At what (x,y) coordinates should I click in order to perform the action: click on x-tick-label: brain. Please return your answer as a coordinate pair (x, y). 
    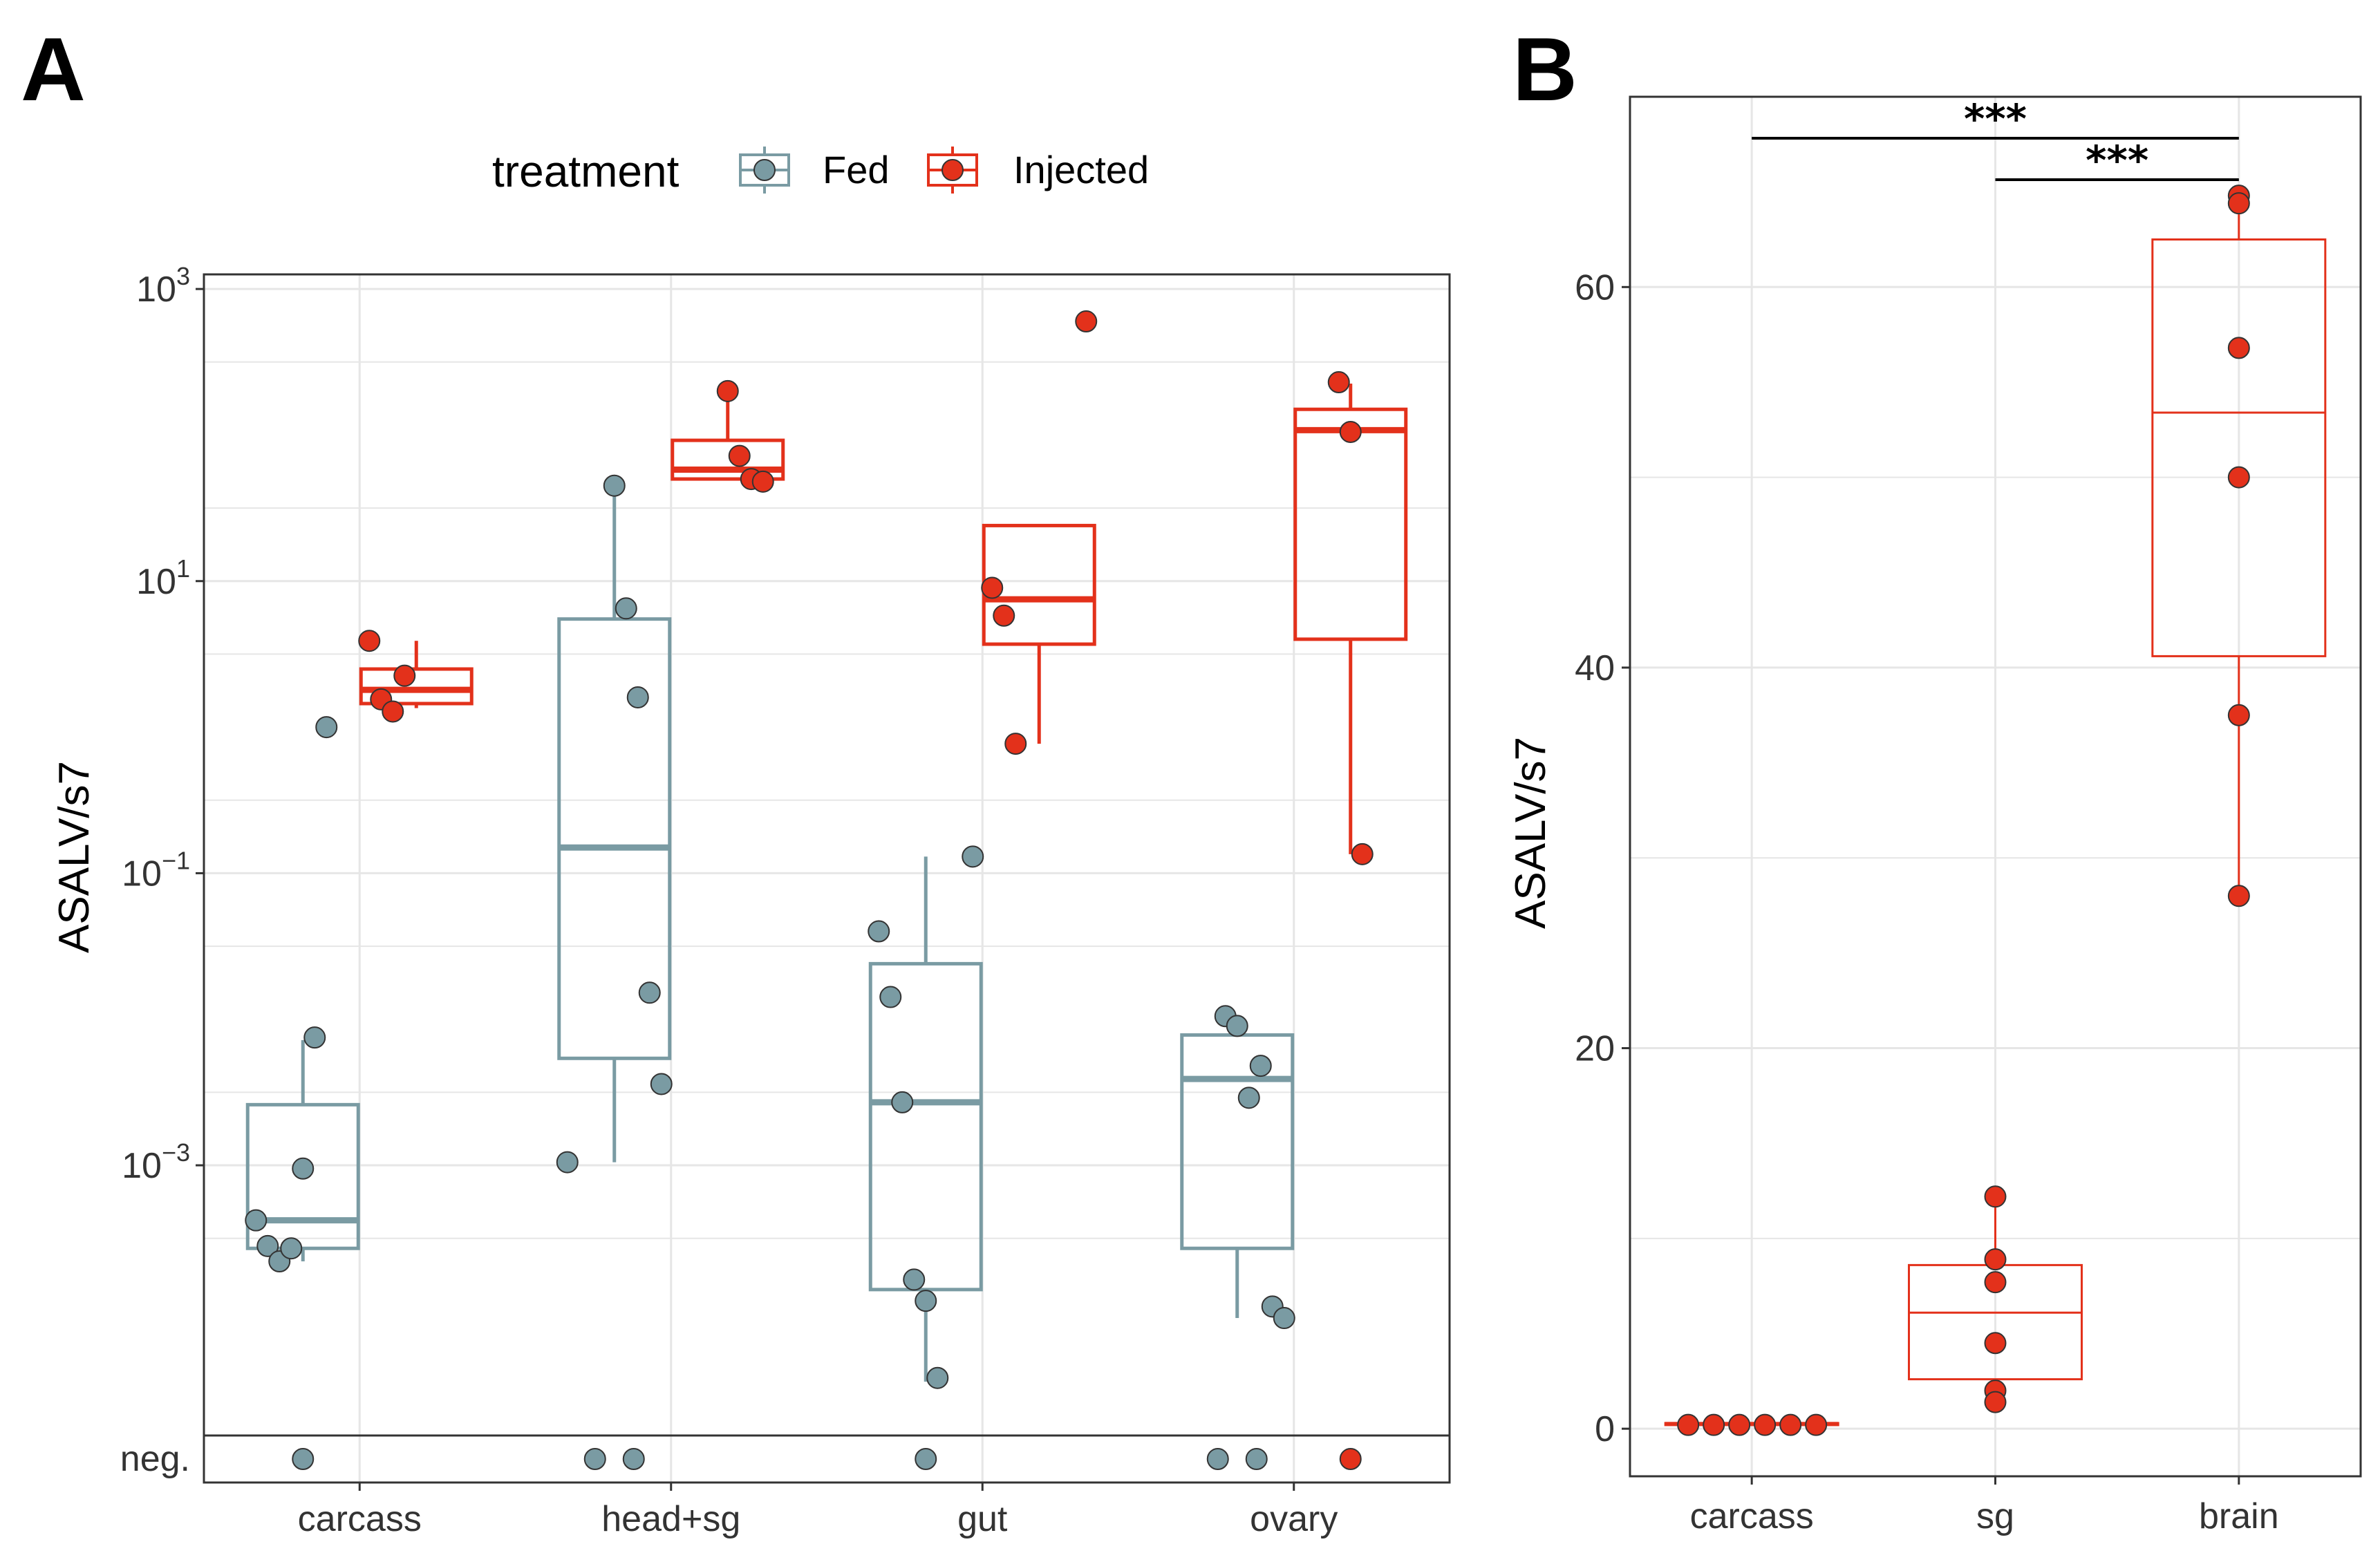
    Looking at the image, I should click on (2239, 1516).